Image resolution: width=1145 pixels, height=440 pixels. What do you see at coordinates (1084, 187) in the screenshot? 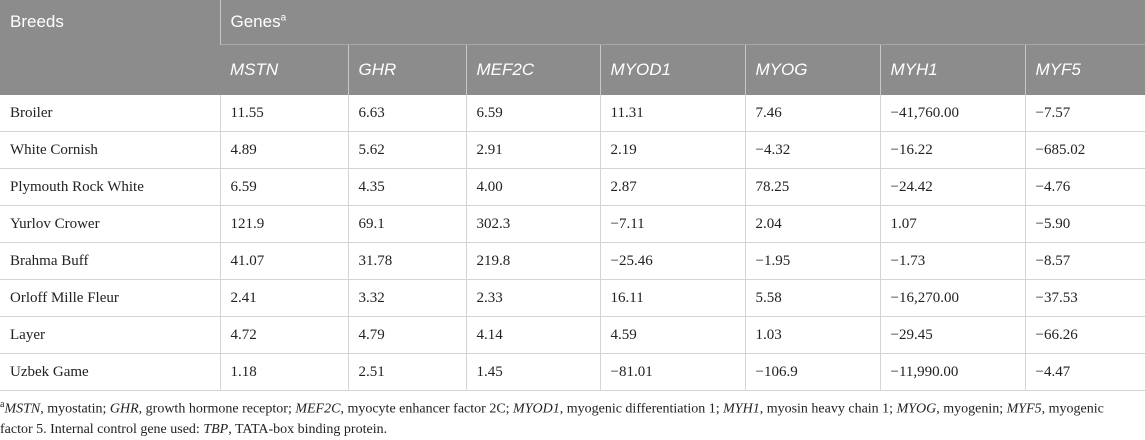
I see `value-cell: −4.76` at bounding box center [1084, 187].